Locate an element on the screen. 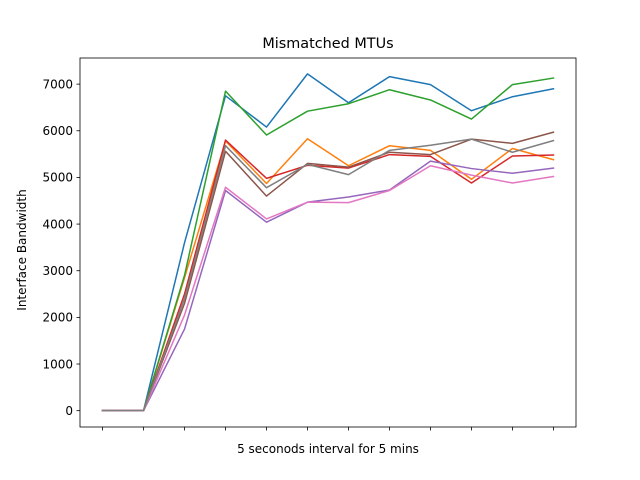  y-tick-label-4: 4000 is located at coordinates (57, 224).